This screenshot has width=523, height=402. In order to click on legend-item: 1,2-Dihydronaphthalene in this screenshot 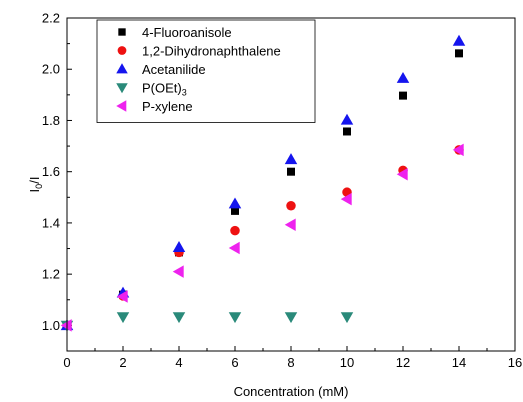, I will do `click(199, 51)`.